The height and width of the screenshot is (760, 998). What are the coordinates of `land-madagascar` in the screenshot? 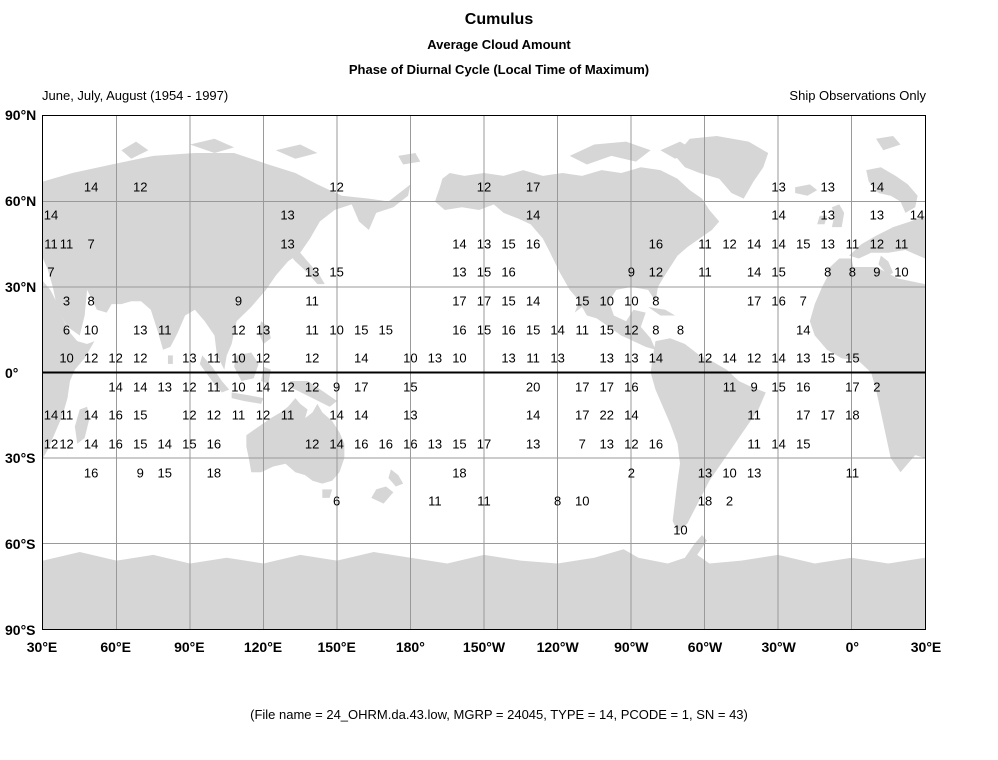 It's located at (82, 425).